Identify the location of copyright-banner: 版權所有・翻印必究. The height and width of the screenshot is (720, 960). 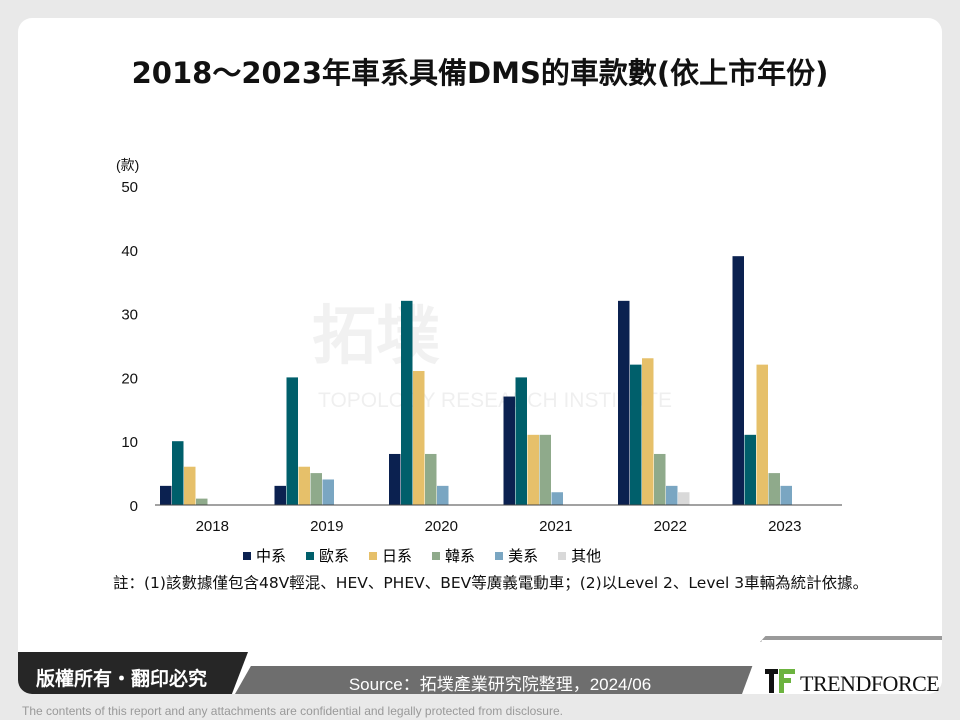
(133, 673).